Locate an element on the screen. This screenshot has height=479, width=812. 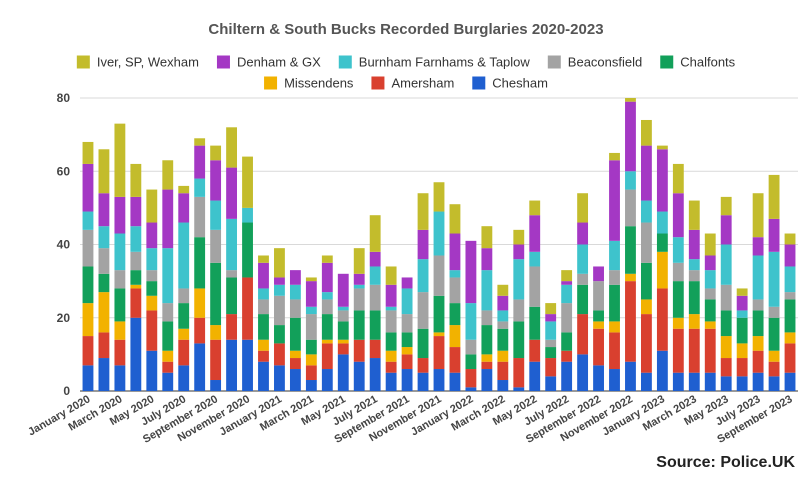
bar-chalfonts-december-2022 is located at coordinates (646, 281).